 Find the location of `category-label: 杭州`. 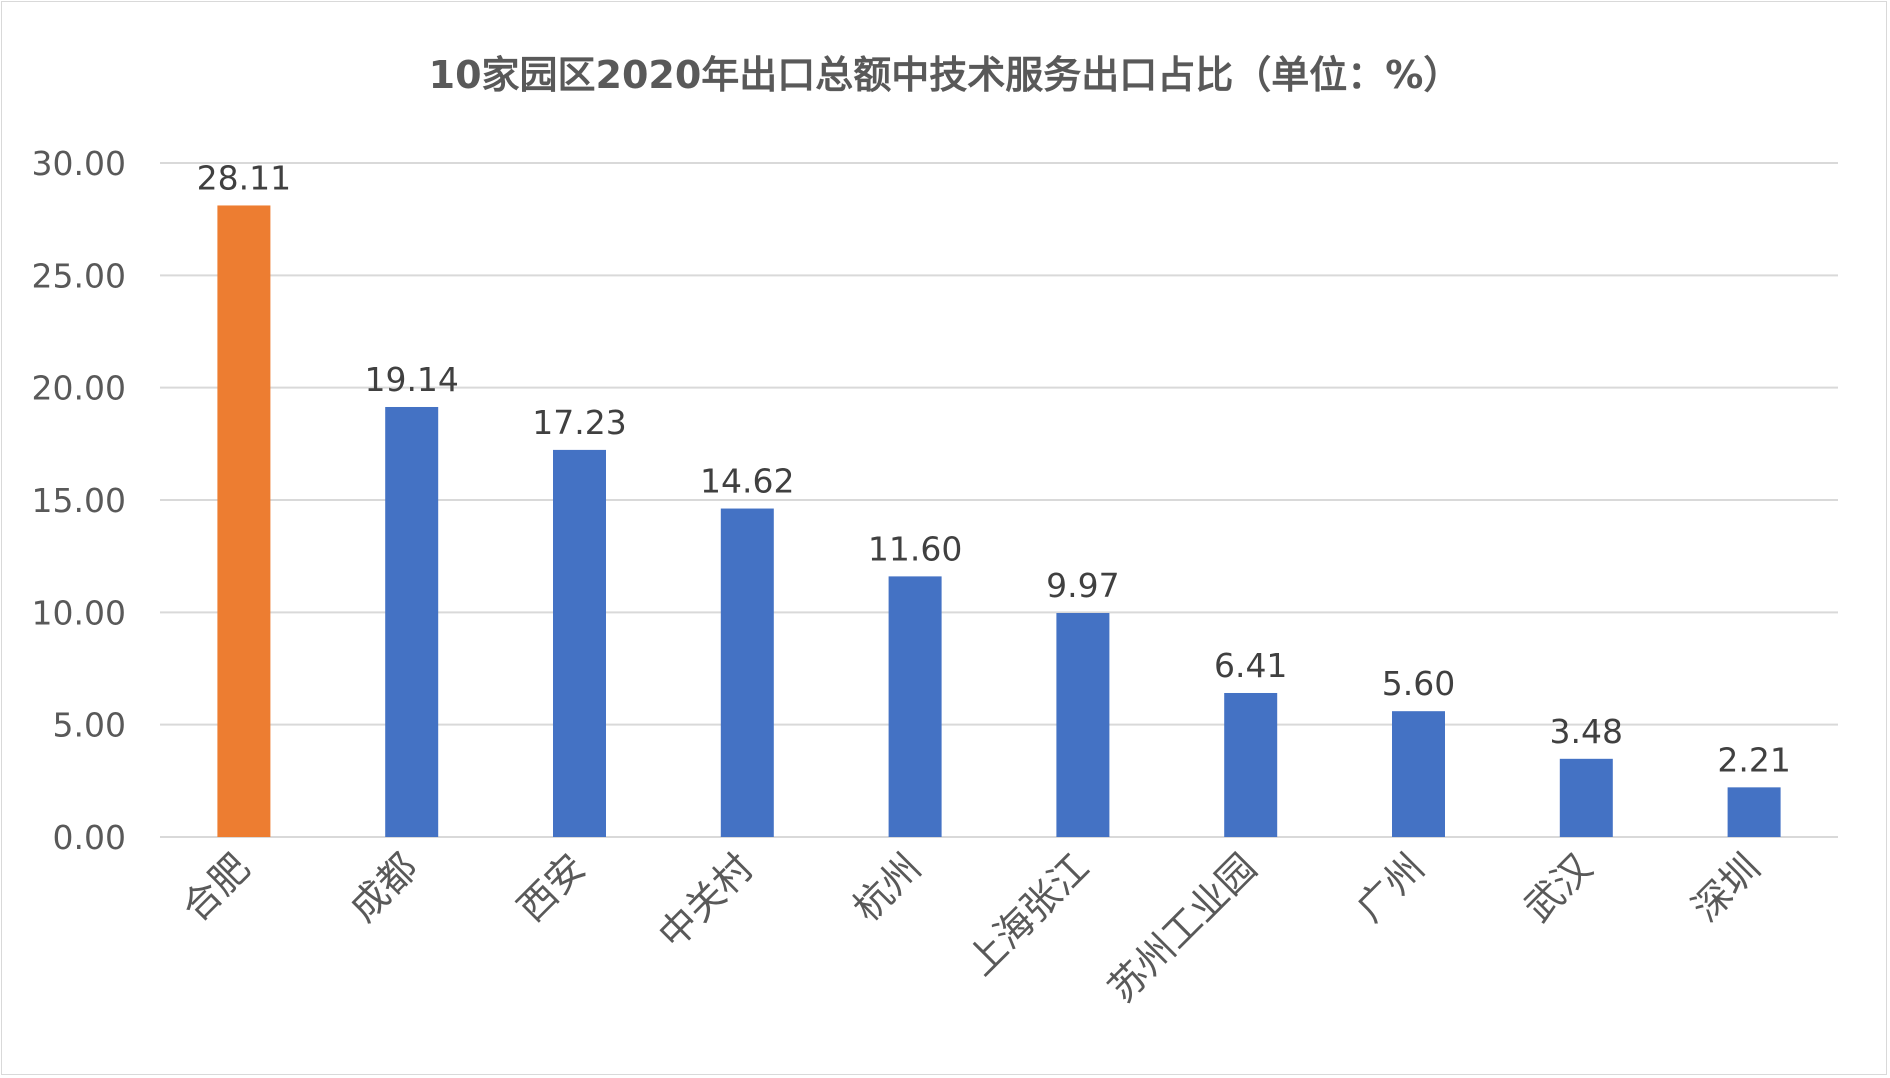

category-label: 杭州 is located at coordinates (887, 887).